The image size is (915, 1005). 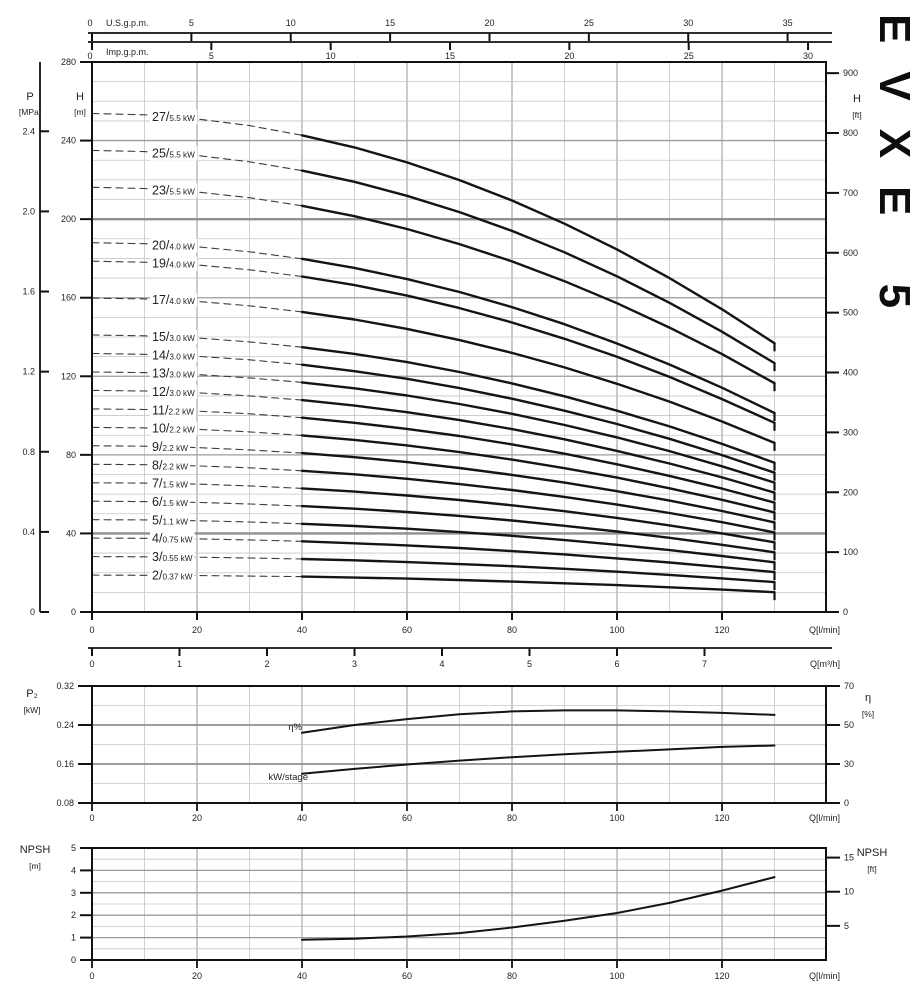 What do you see at coordinates (71, 455) in the screenshot?
I see `head-m-tick-label: 80` at bounding box center [71, 455].